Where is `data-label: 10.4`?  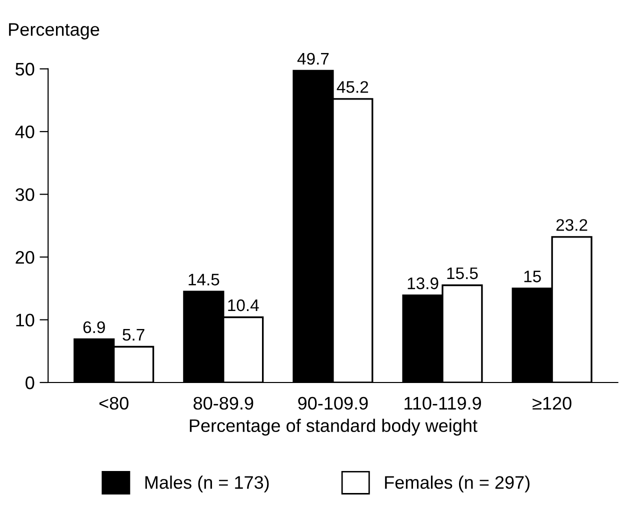 data-label: 10.4 is located at coordinates (243, 305).